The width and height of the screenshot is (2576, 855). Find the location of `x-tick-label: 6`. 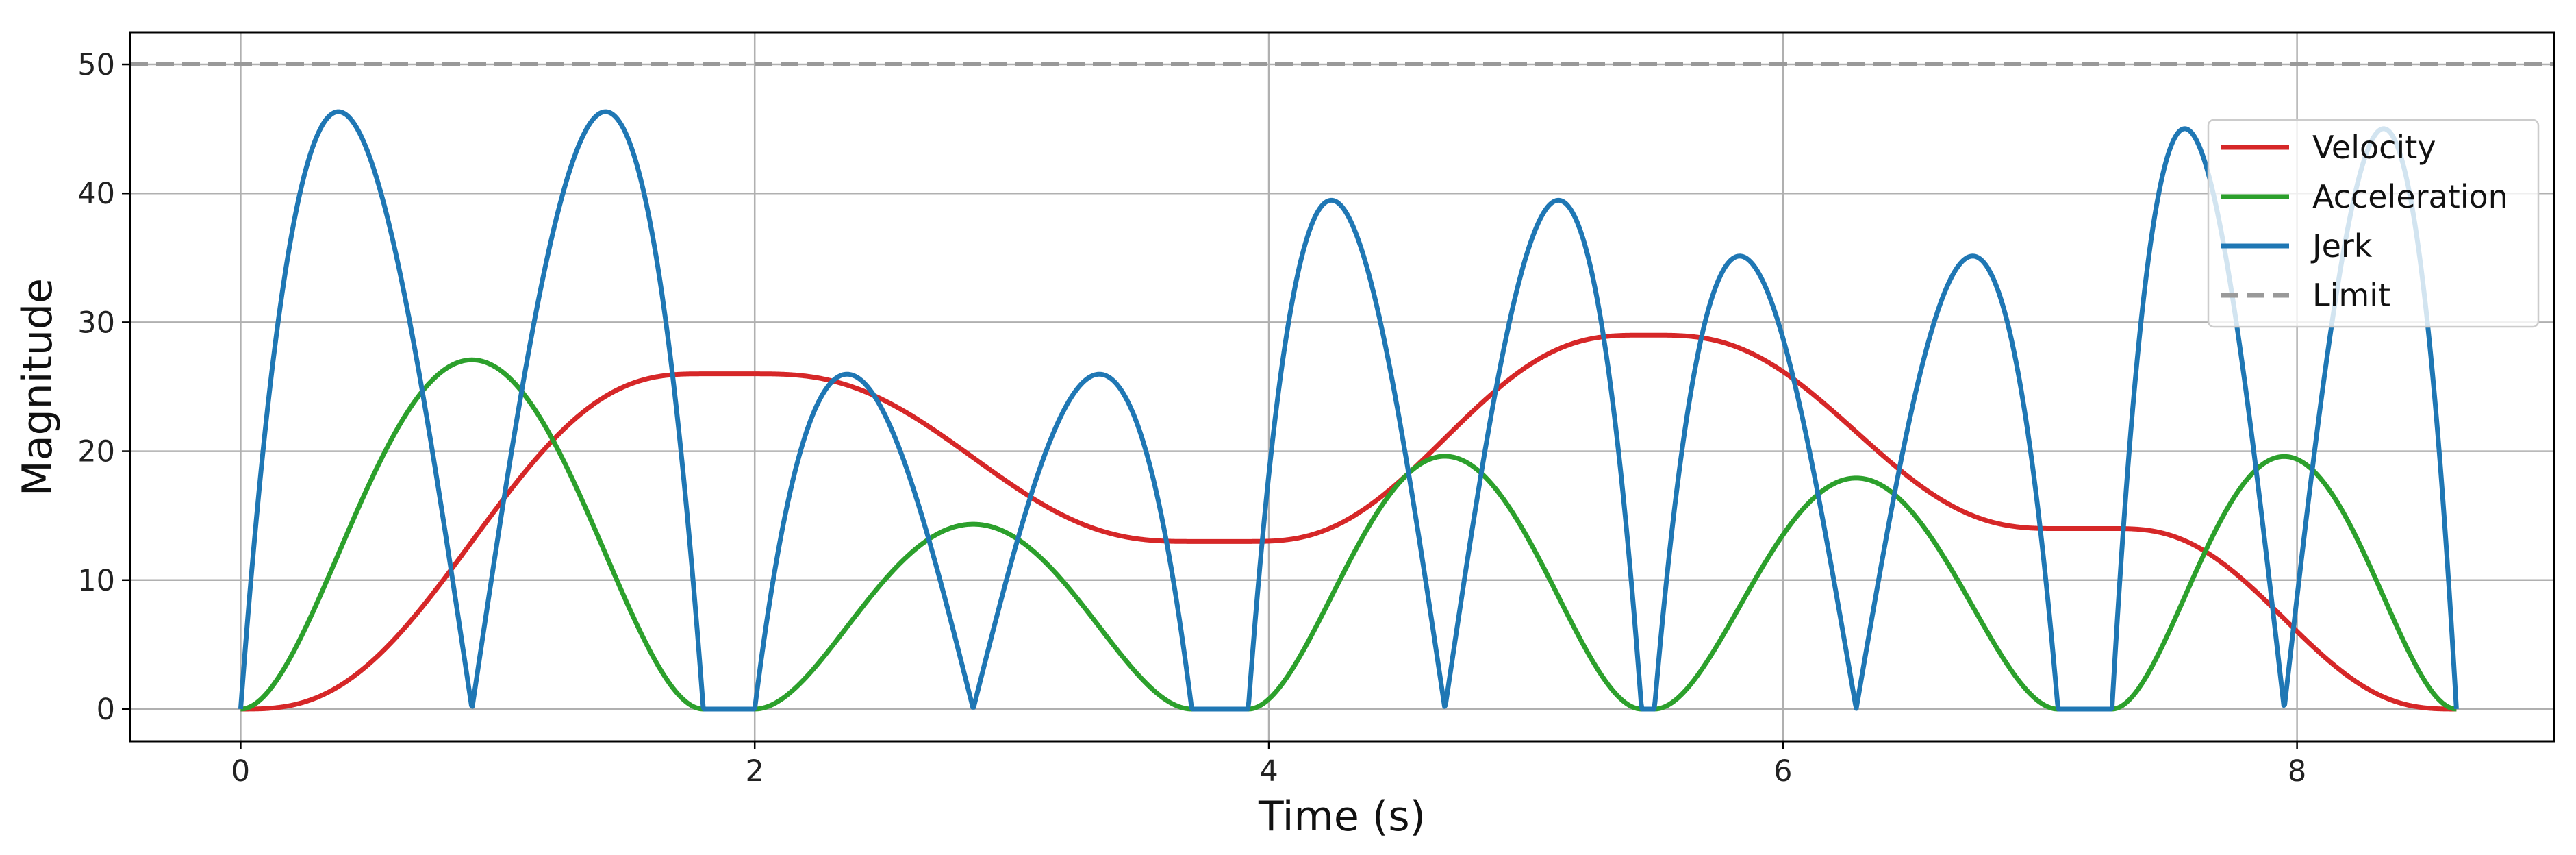

x-tick-label: 6 is located at coordinates (1782, 772).